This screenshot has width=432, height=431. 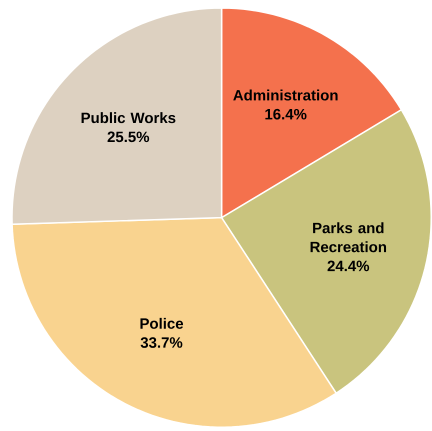 What do you see at coordinates (285, 114) in the screenshot?
I see `data-label: 16.4%` at bounding box center [285, 114].